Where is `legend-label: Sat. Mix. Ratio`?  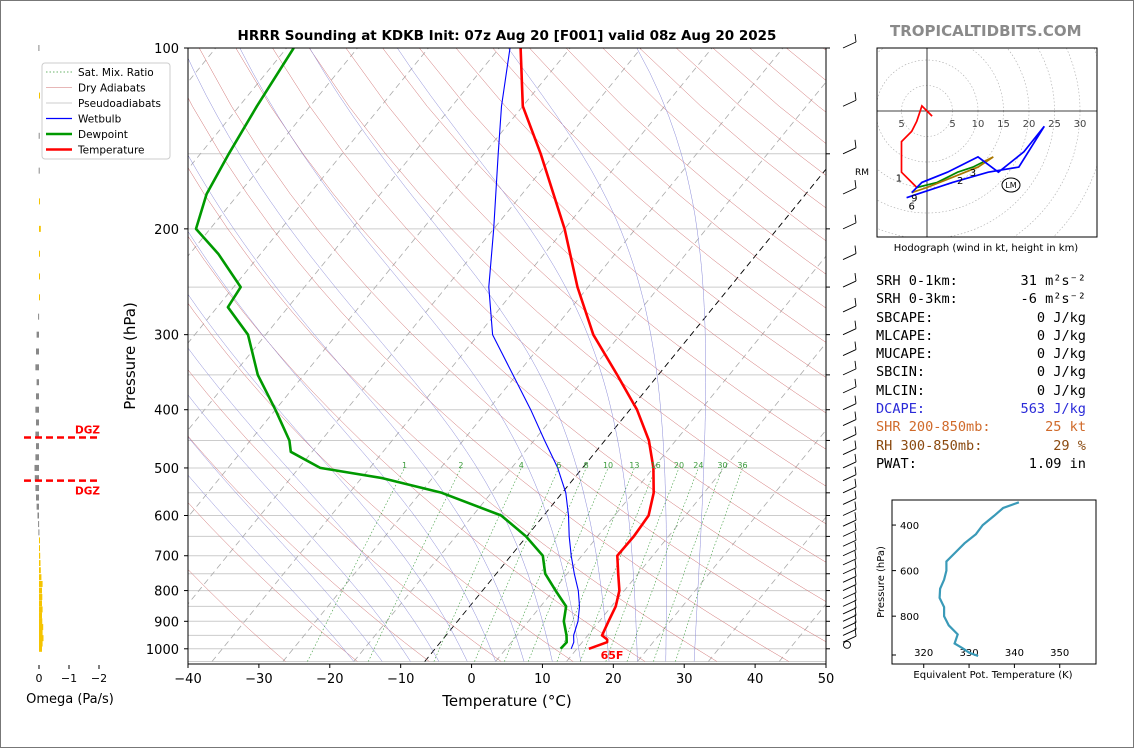
legend-label: Sat. Mix. Ratio is located at coordinates (116, 73).